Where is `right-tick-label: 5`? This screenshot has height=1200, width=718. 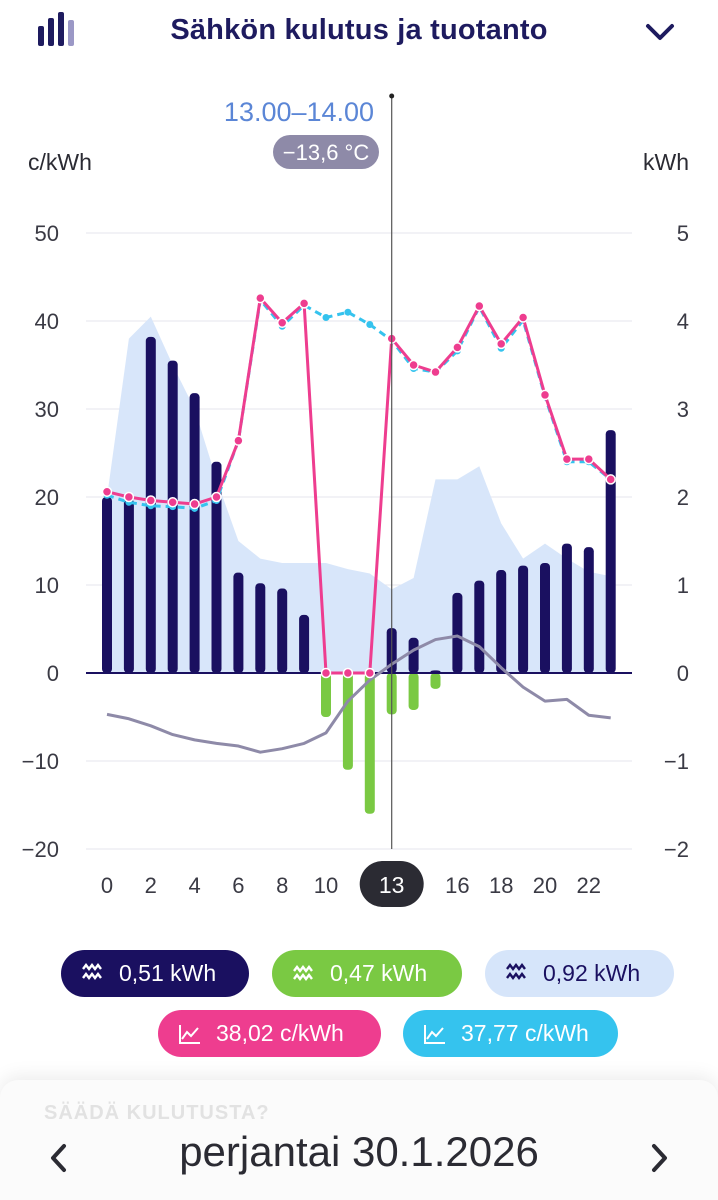 right-tick-label: 5 is located at coordinates (683, 233).